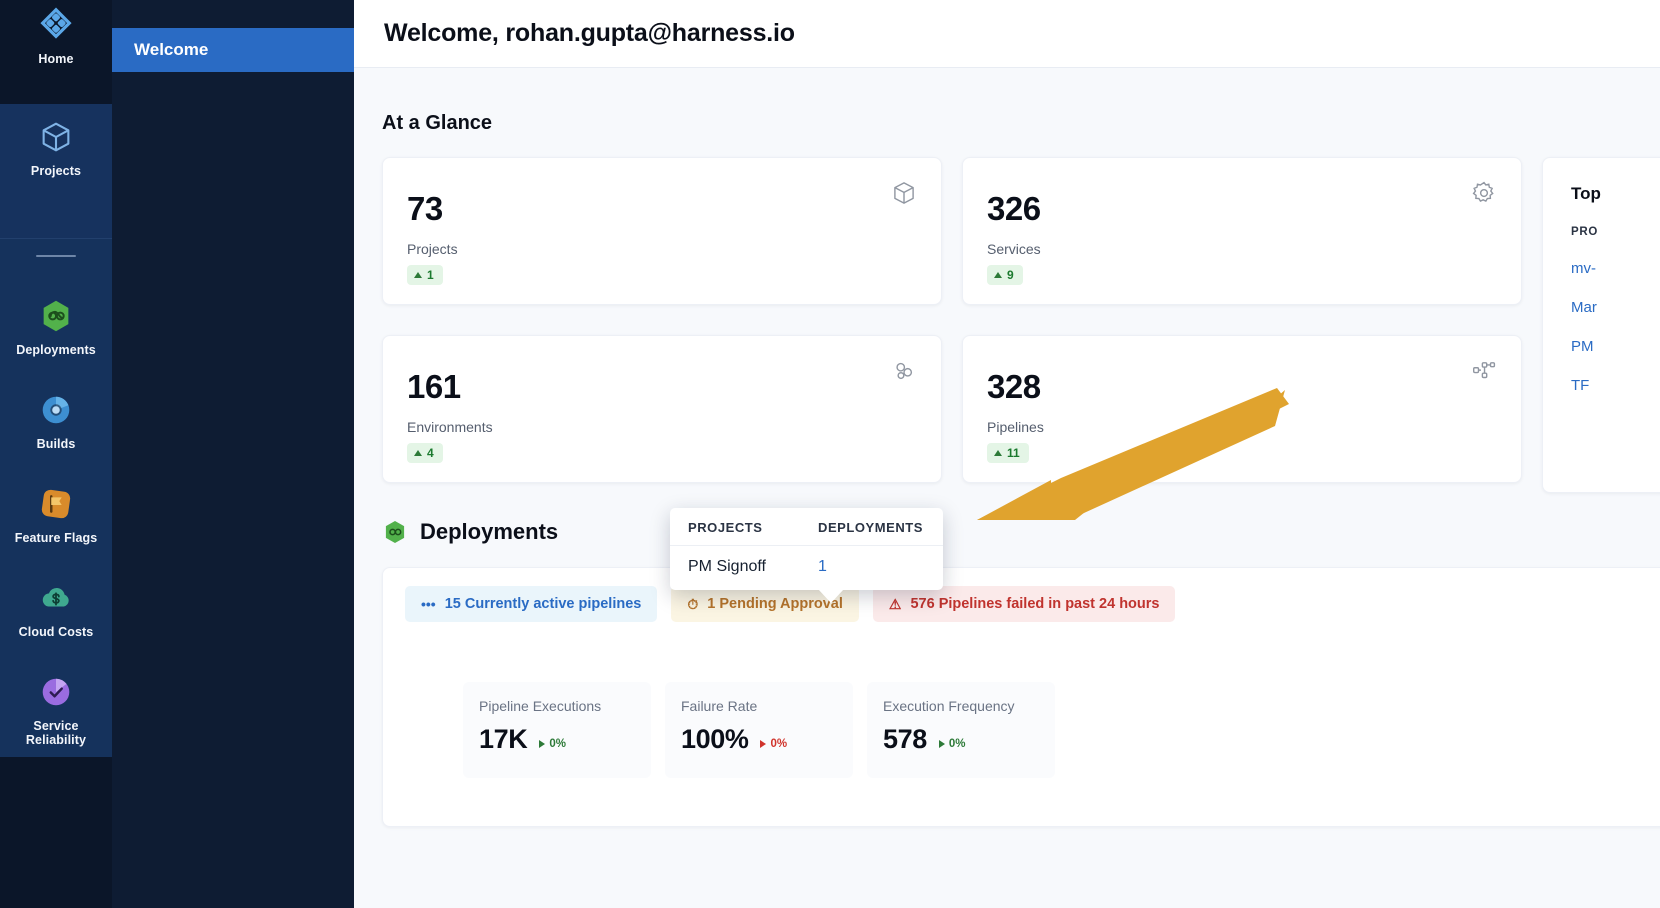  Describe the element at coordinates (540, 706) in the screenshot. I see `metric-label: Pipeline Executions` at that location.